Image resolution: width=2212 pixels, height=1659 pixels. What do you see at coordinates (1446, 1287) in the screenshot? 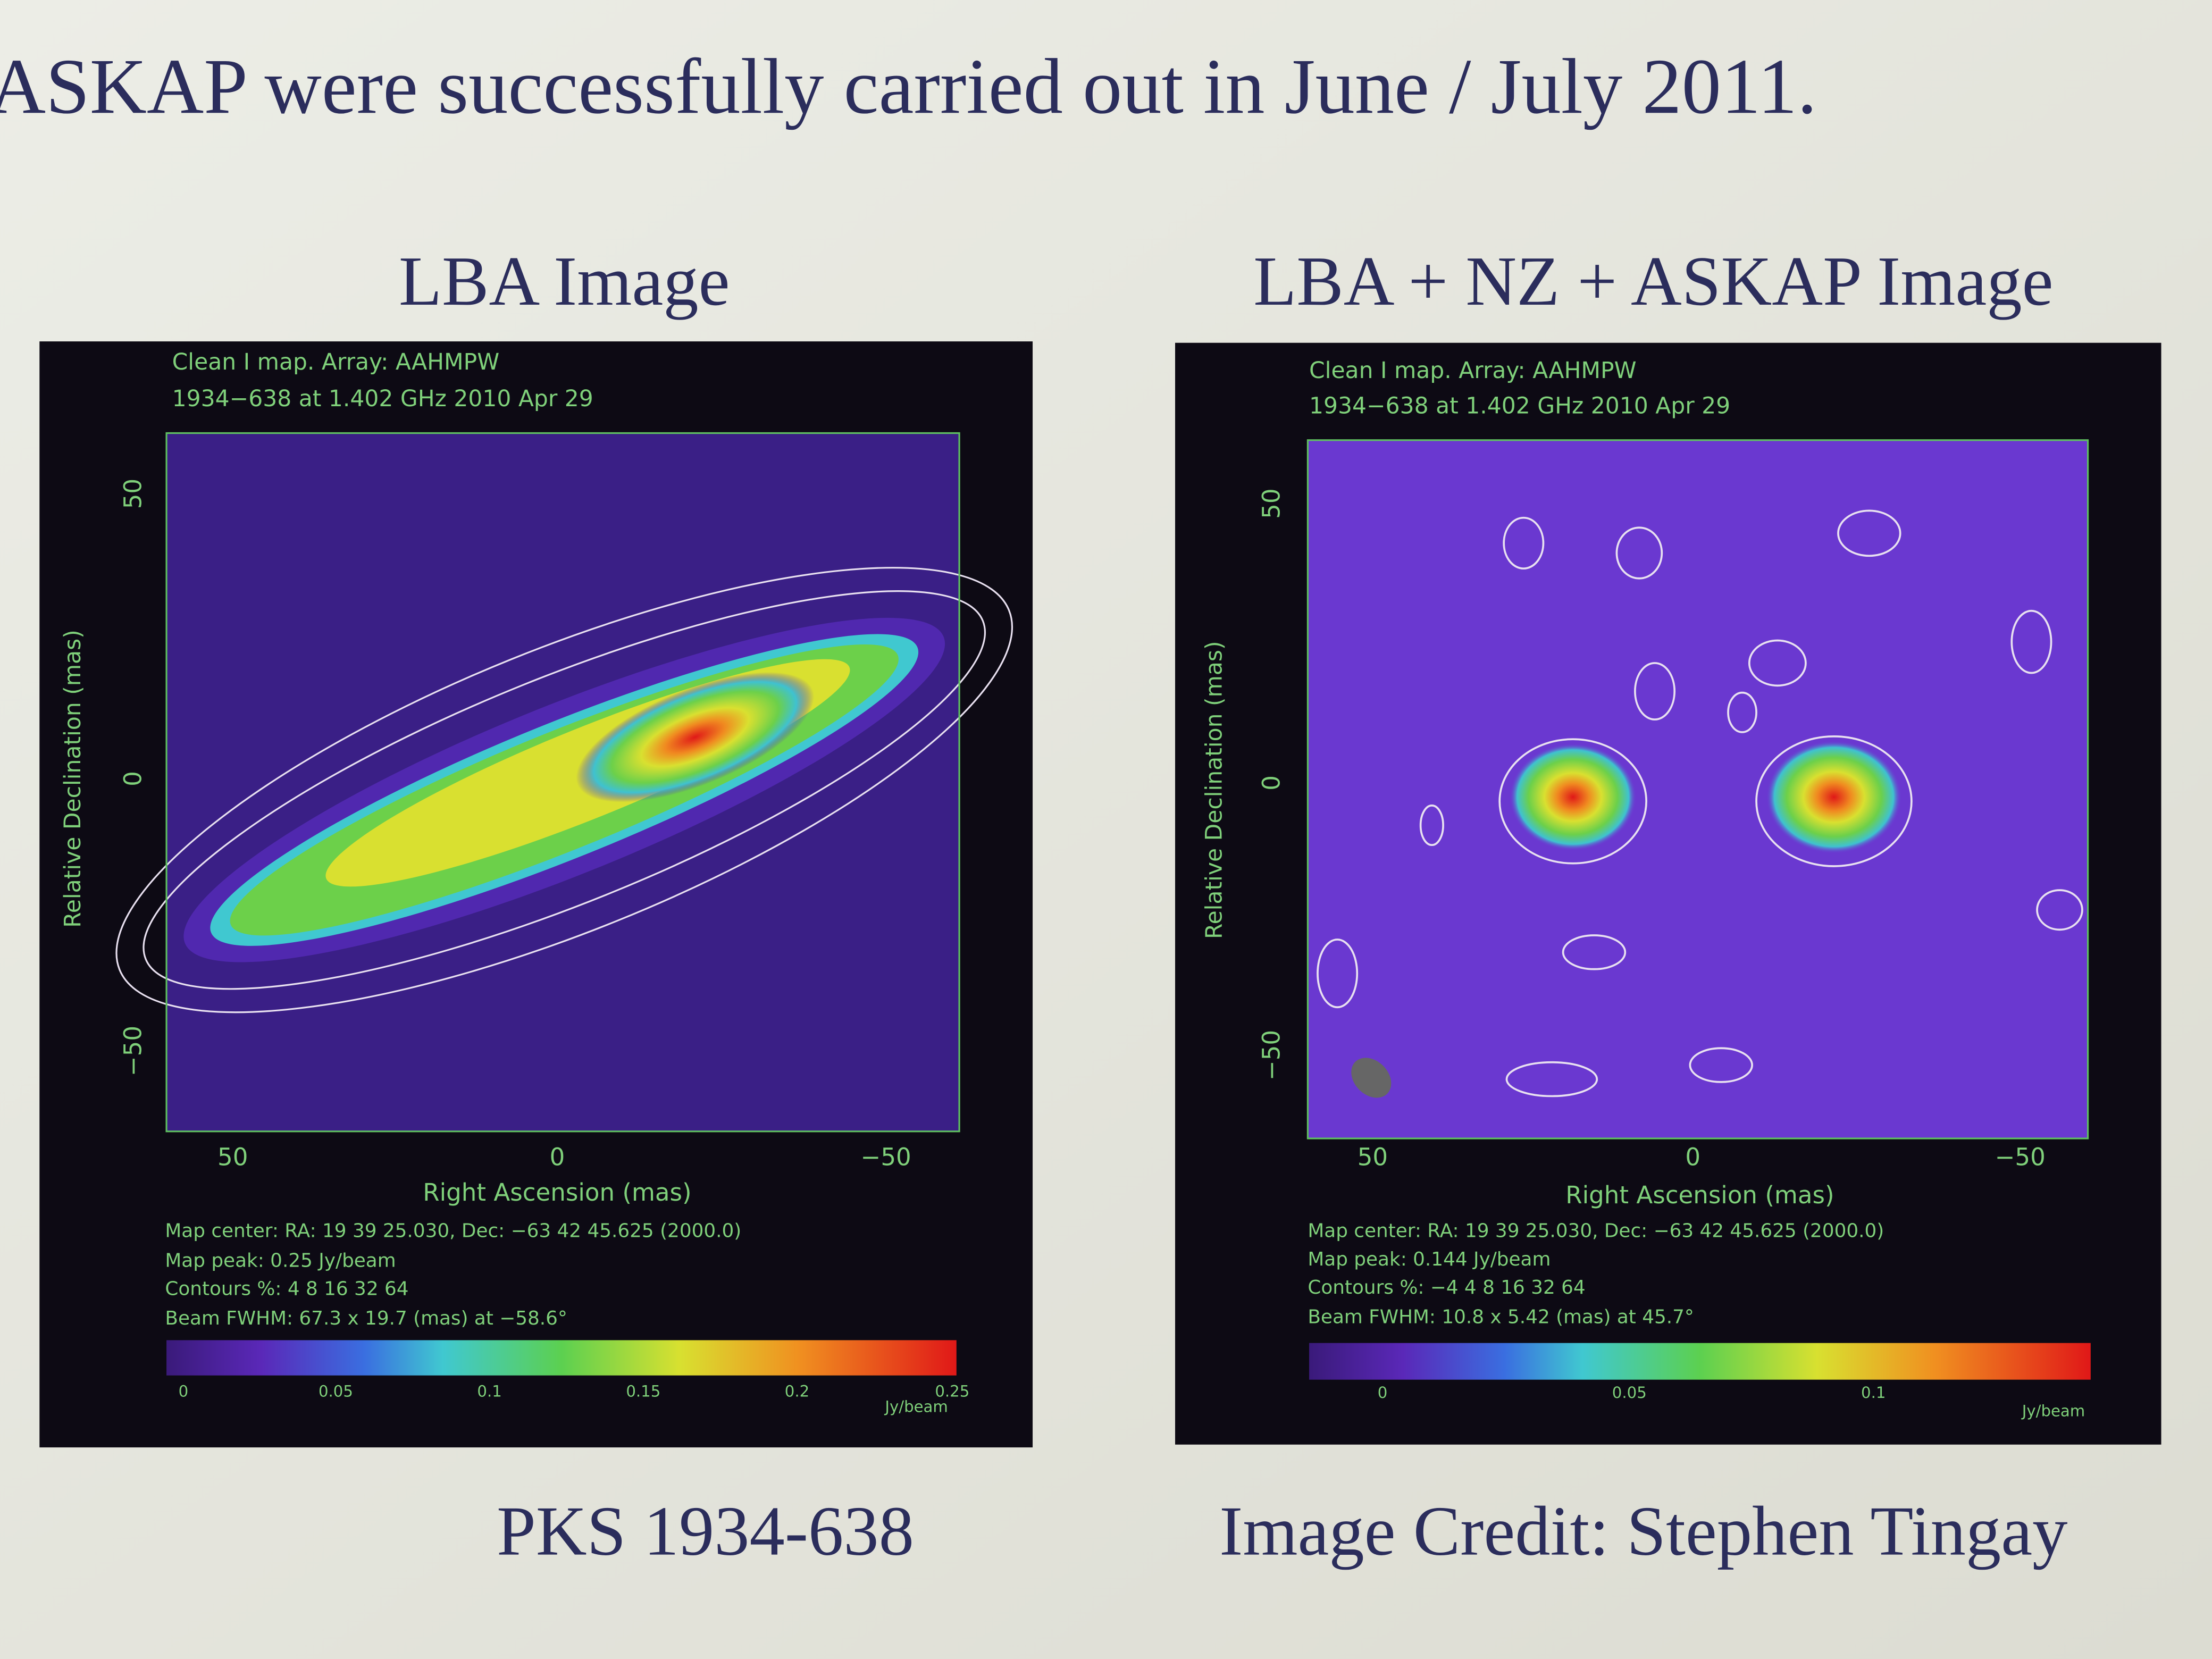
I see `info-line: Contours %: −4 4 8 16 32 64` at bounding box center [1446, 1287].